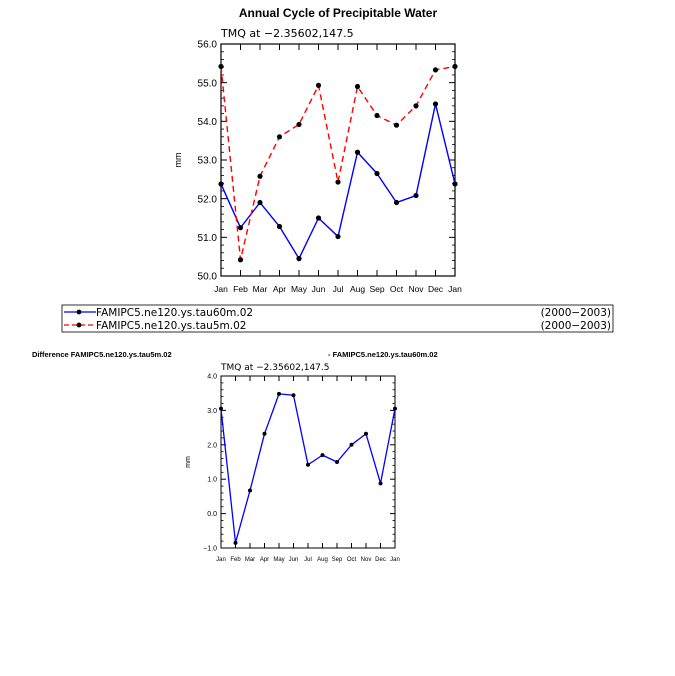 The height and width of the screenshot is (676, 675). I want to click on bottom-xtick-label: Aug, so click(322, 560).